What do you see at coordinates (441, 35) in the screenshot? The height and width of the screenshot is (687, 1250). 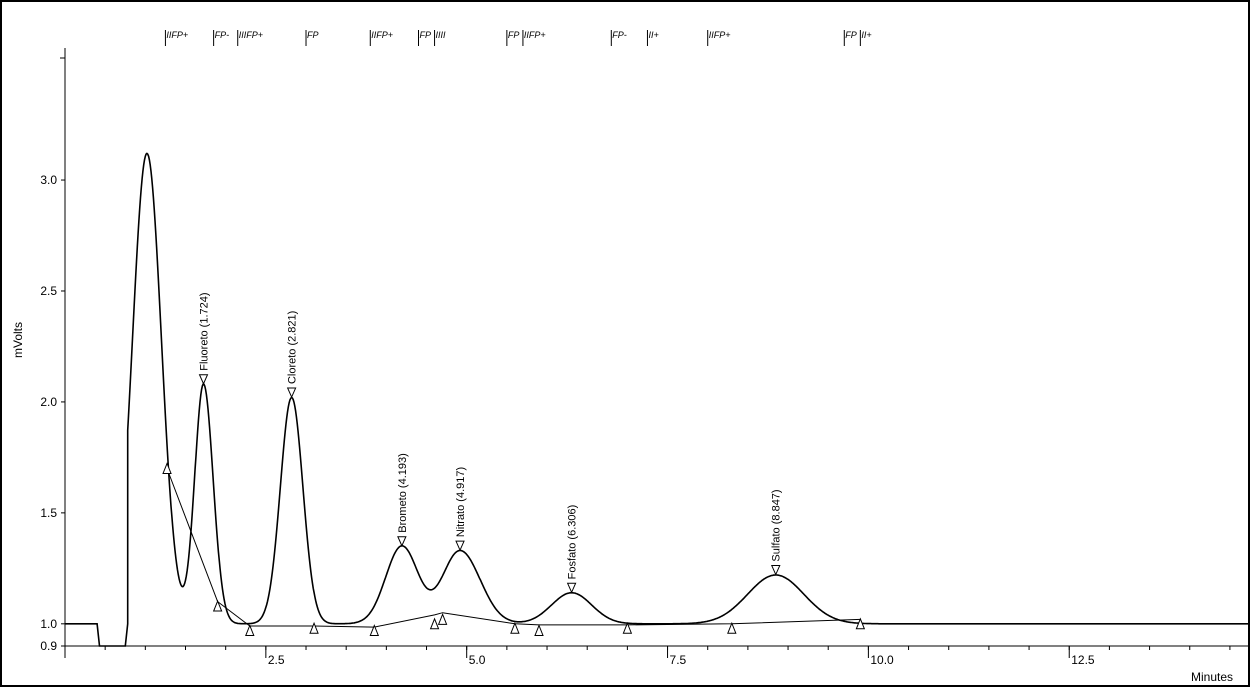 I see `event-label: IIII` at bounding box center [441, 35].